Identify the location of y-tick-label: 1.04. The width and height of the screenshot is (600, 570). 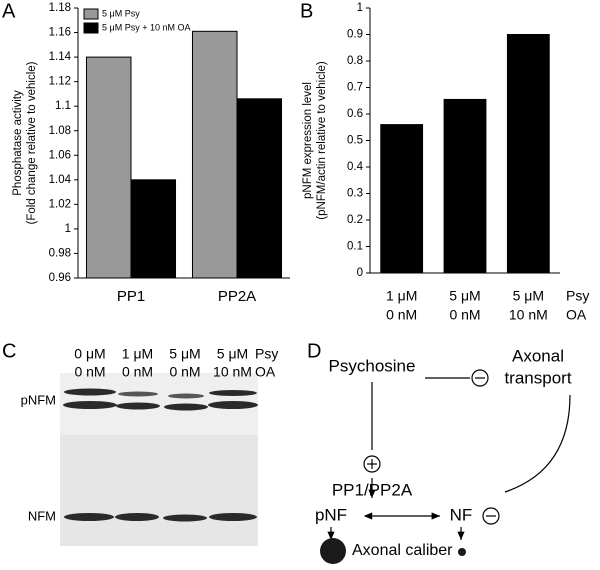
(60, 180).